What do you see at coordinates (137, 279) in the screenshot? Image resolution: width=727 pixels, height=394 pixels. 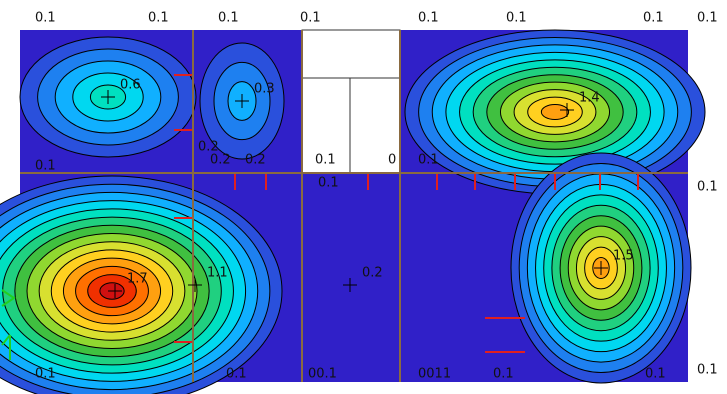 I see `peak-label: 1.7` at bounding box center [137, 279].